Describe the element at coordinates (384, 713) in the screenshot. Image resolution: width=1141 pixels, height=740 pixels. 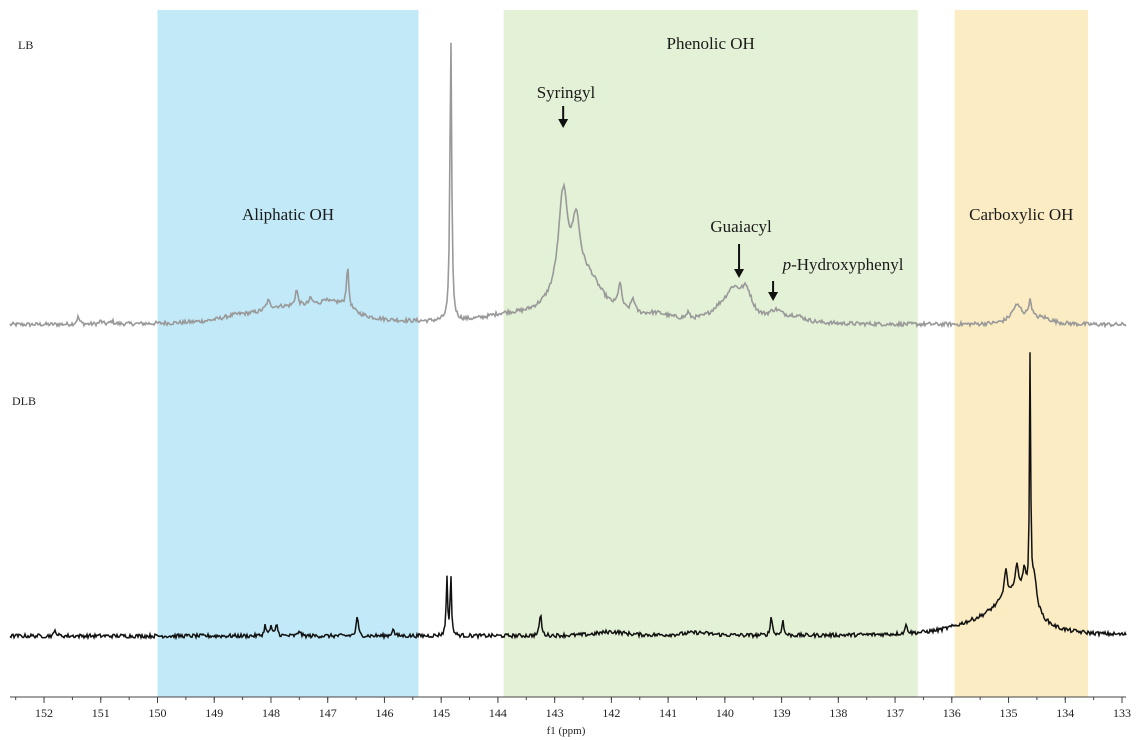
I see `x-tick-label: 146` at that location.